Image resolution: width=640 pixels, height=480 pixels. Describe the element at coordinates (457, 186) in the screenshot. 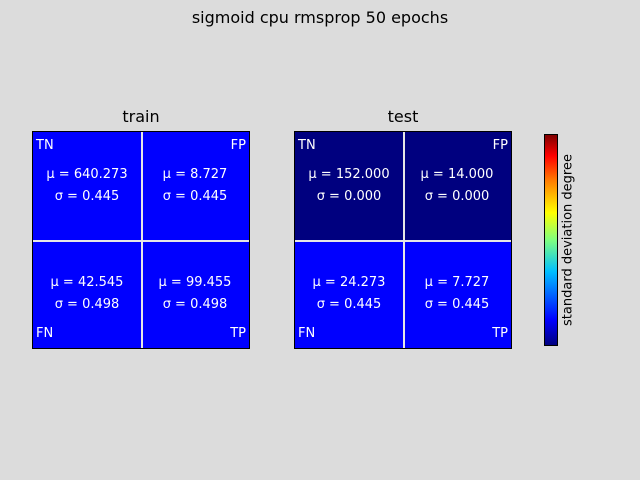

I see `test-cell-fp: FP μ = 14.000 σ = 0.000` at that location.